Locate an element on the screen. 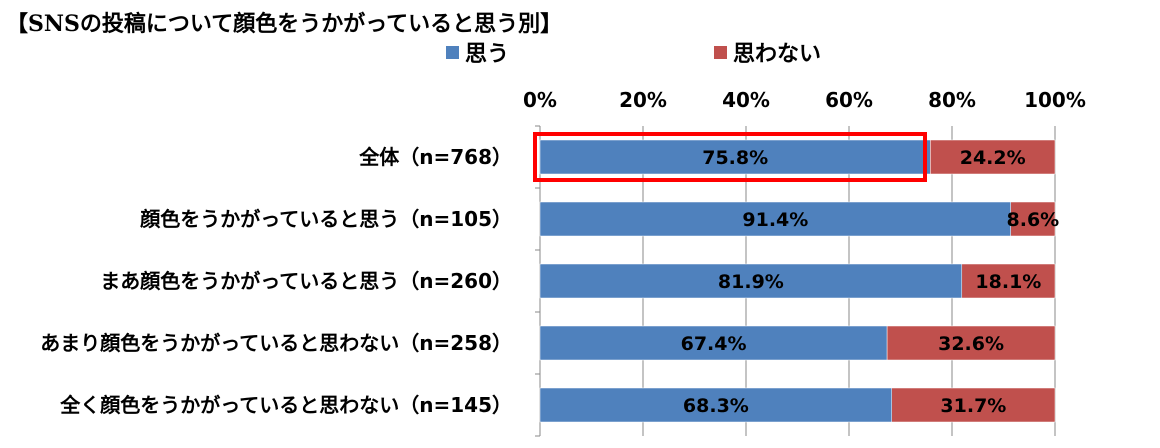 The width and height of the screenshot is (1160, 448). tick-label: 0% is located at coordinates (540, 100).